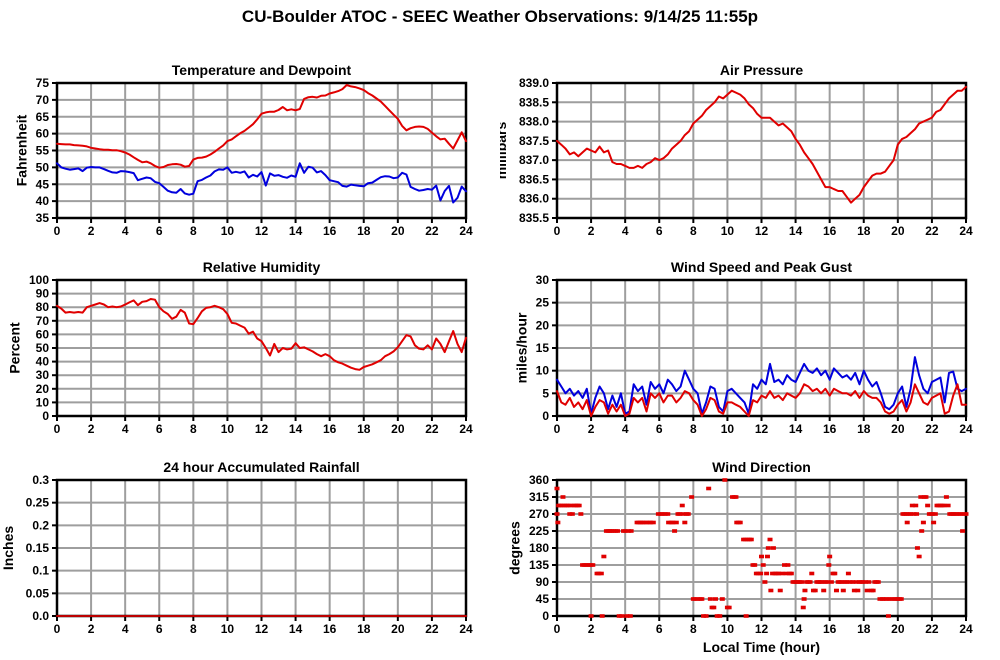  What do you see at coordinates (21, 150) in the screenshot?
I see `y-axis-title: Fahrenheit` at bounding box center [21, 150].